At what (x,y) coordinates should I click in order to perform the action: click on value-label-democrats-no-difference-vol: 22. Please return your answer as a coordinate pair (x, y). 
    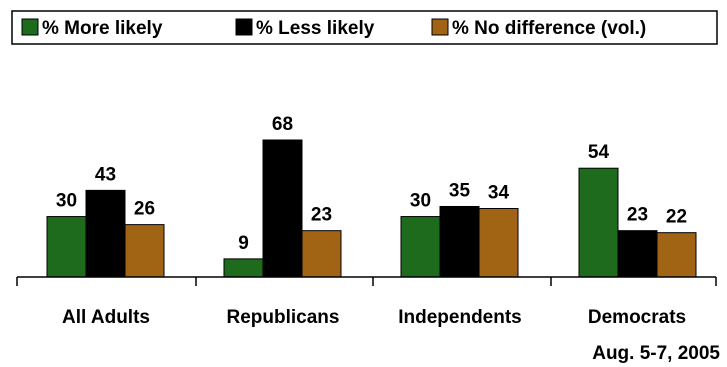
    Looking at the image, I should click on (676, 217).